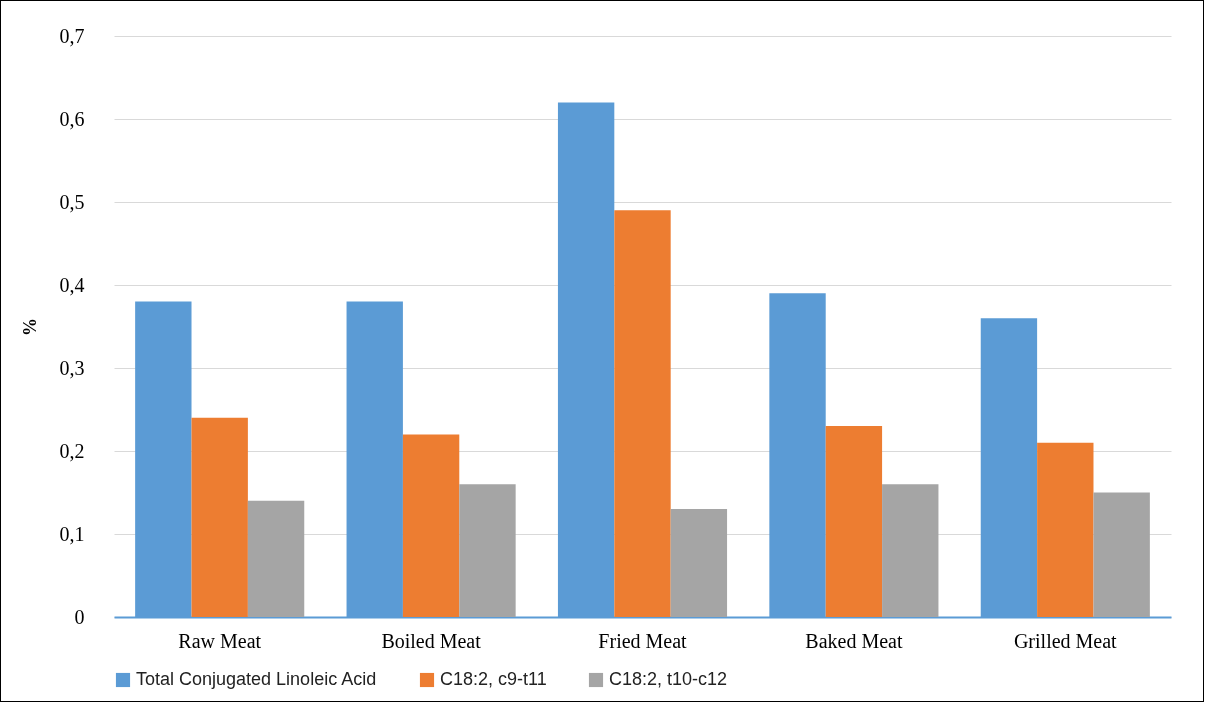 This screenshot has width=1208, height=706. Describe the element at coordinates (72, 533) in the screenshot. I see `y-tick-label: 0,1` at that location.